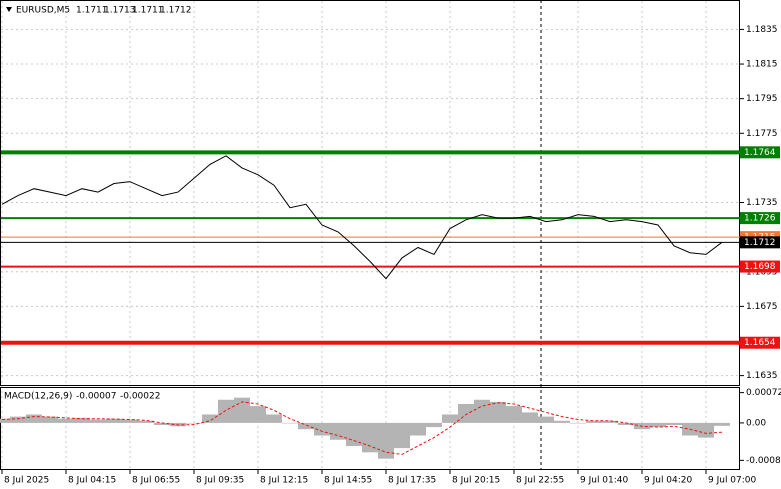 The width and height of the screenshot is (781, 489). Describe the element at coordinates (92, 481) in the screenshot. I see `x-tick-label: 8 Jul 04:15` at that location.